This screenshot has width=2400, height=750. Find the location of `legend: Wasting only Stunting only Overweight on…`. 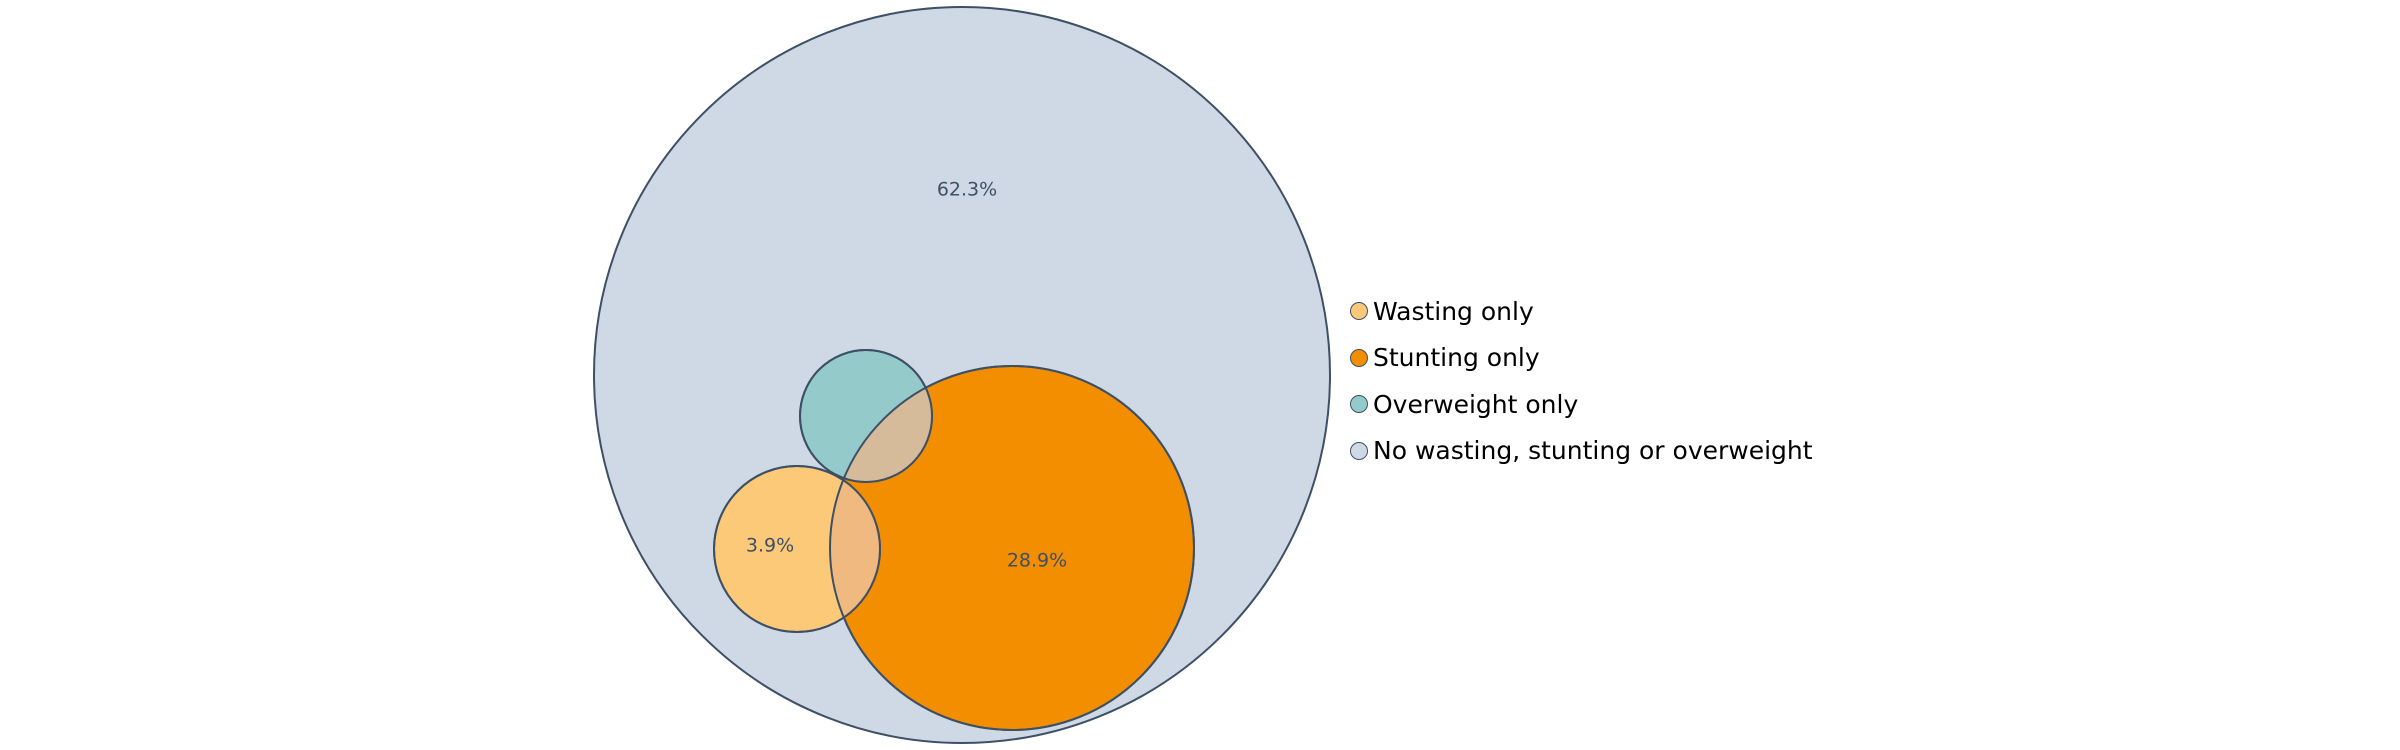

legend: Wasting only Stunting only Overweight on… is located at coordinates (1581, 381).